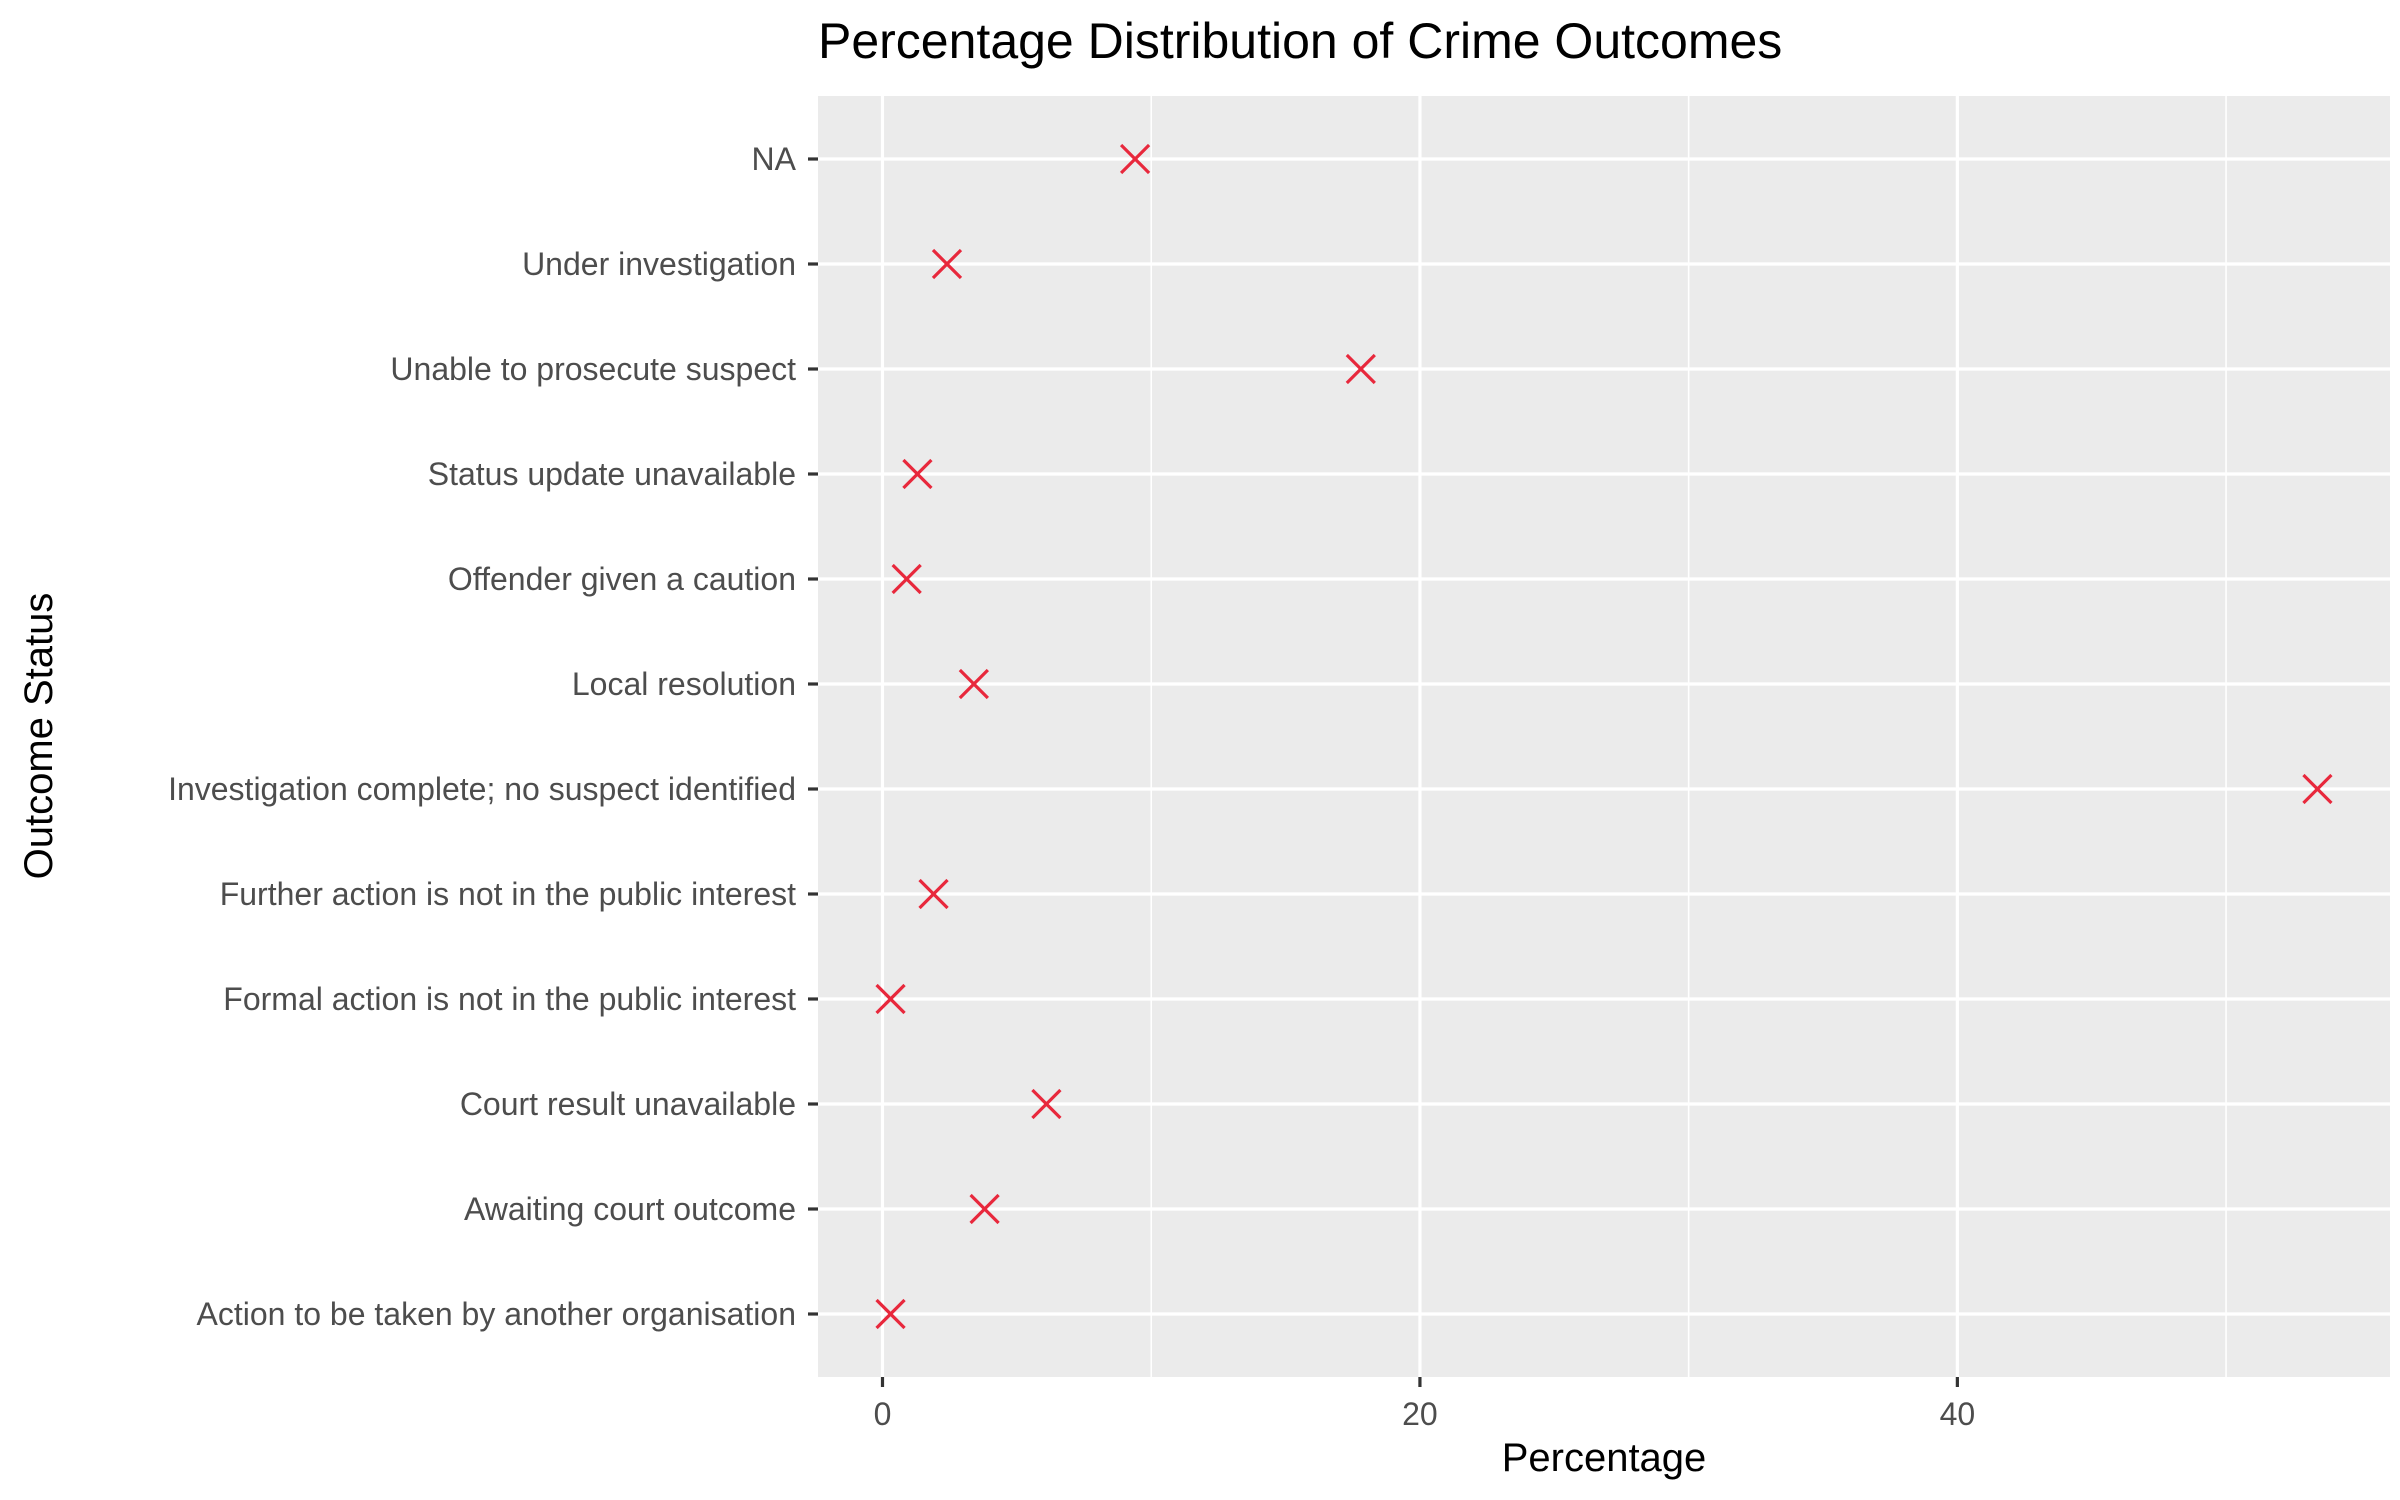 Image resolution: width=2400 pixels, height=1500 pixels. I want to click on y-tick-label: Status update unavailable, so click(612, 474).